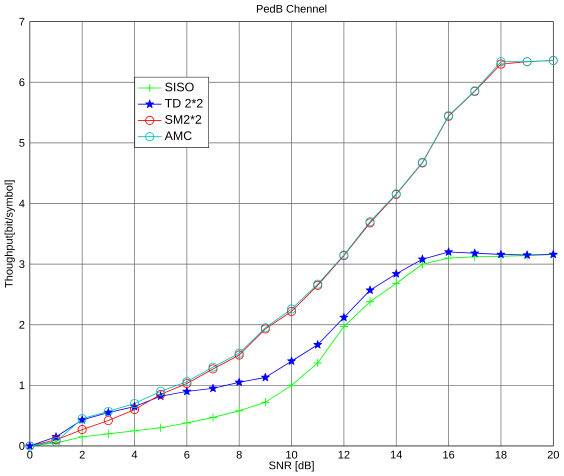 This screenshot has height=476, width=564. Describe the element at coordinates (183, 103) in the screenshot. I see `legend-label: TD 2*2` at that location.